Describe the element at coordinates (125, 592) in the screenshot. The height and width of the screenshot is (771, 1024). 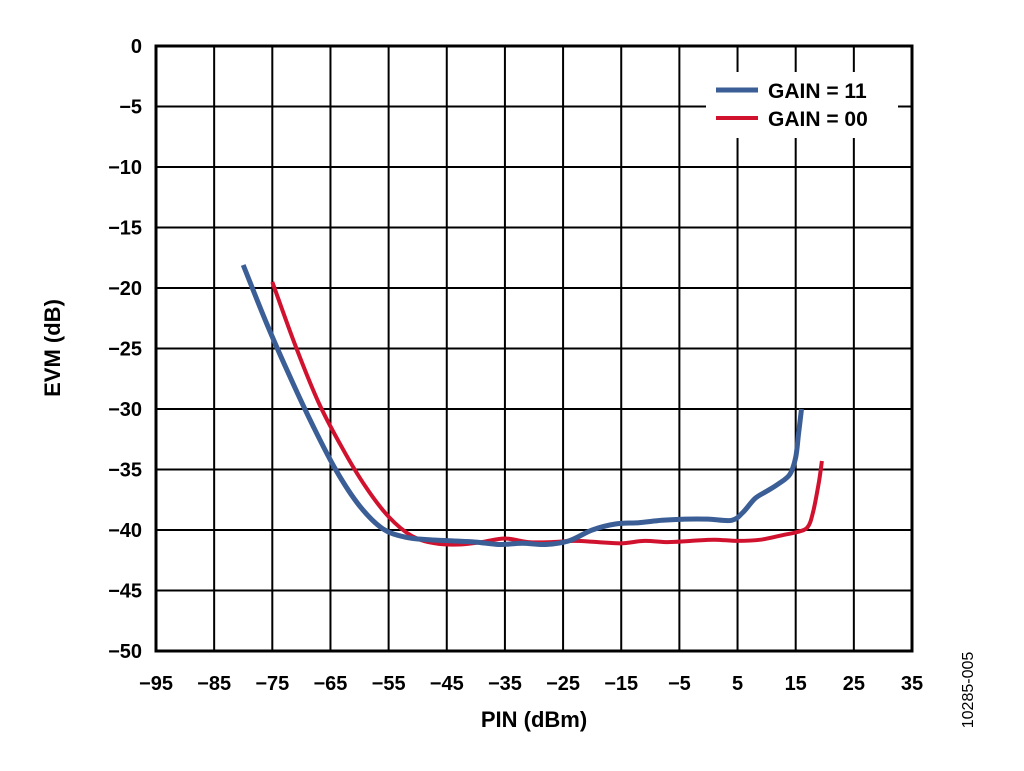
I see `y-tick-label: −45` at that location.